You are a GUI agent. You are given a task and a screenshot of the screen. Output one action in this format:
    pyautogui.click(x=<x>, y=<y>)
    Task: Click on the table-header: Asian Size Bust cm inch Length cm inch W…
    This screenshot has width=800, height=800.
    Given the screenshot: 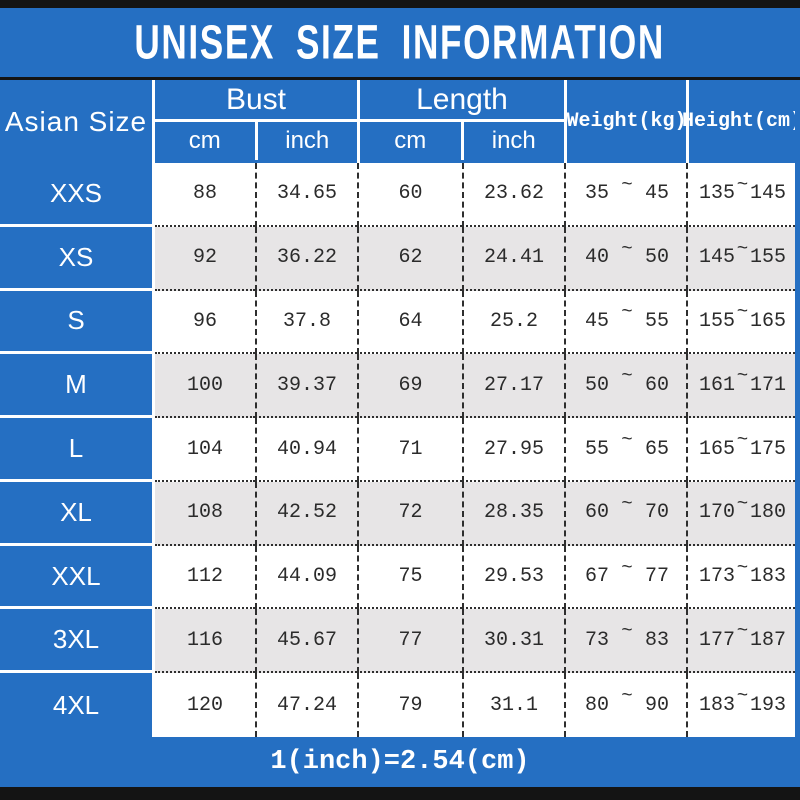 What is the action you would take?
    pyautogui.click(x=400, y=121)
    